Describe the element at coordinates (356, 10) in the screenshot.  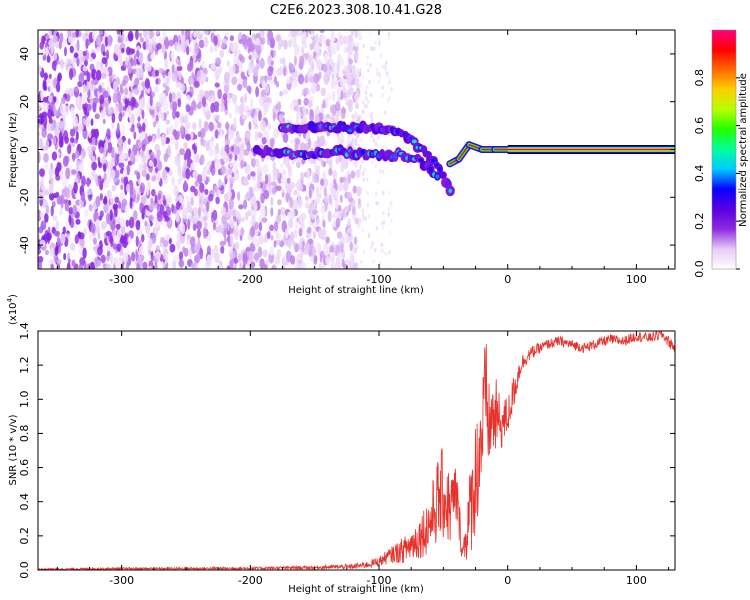
I see `figure-title: C2E6.2023.308.10.41.G28` at that location.